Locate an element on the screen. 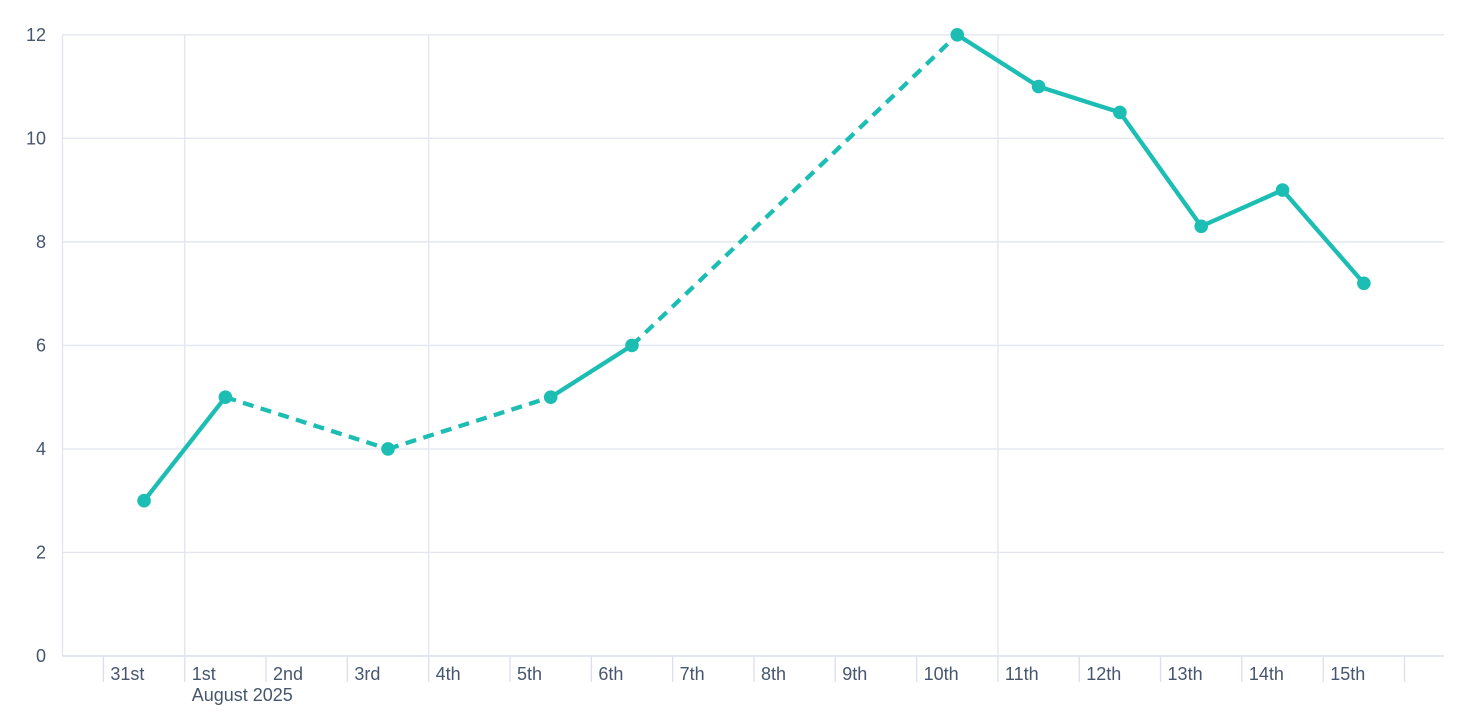  x-axis-tick-label: 3rd is located at coordinates (367, 674).